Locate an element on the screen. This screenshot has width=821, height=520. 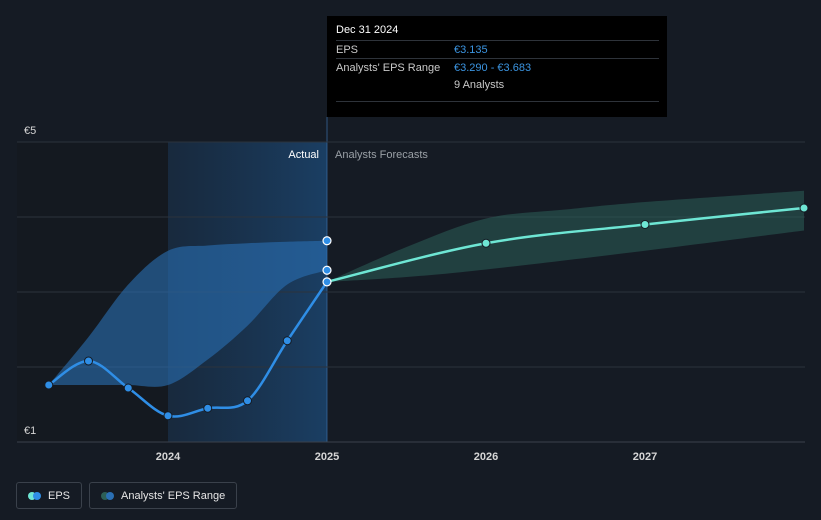
tooltip-analysts-count: 9 Analysts is located at coordinates (479, 84).